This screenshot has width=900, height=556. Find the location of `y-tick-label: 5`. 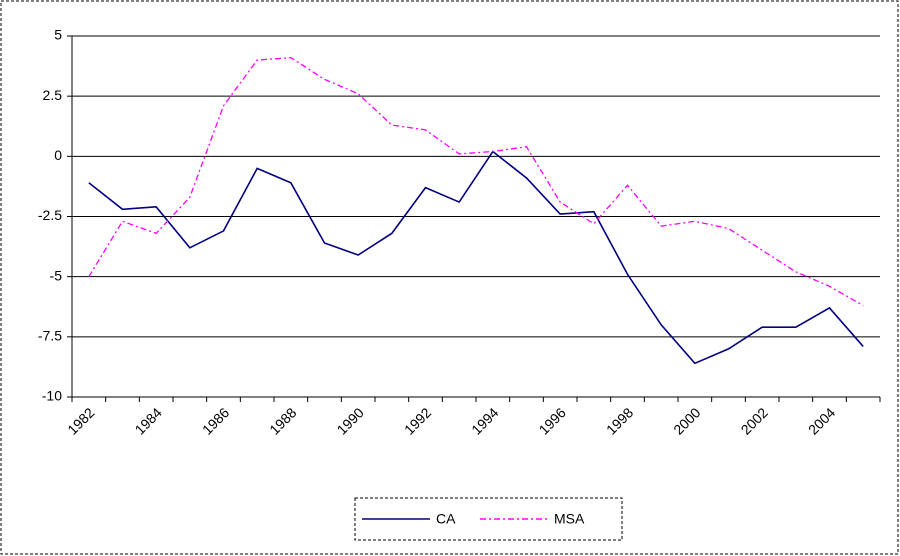

y-tick-label: 5 is located at coordinates (58, 35).